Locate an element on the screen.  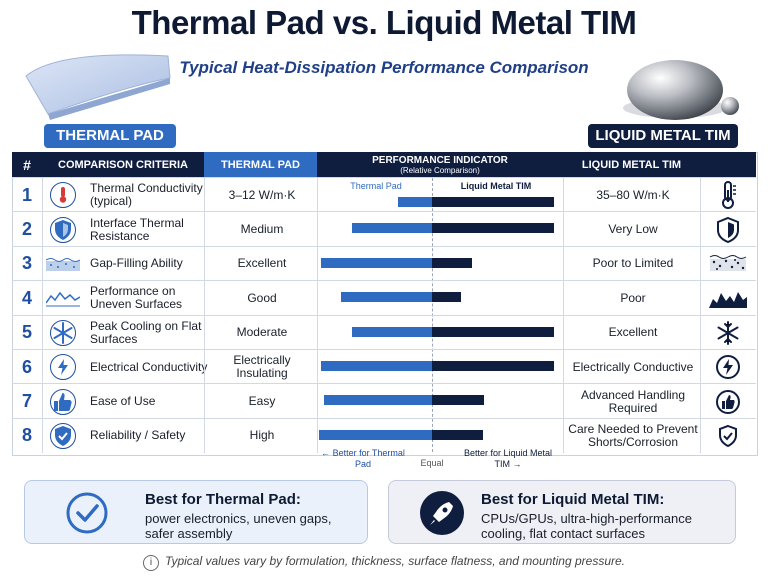
row-shield-icon is located at coordinates (728, 229).